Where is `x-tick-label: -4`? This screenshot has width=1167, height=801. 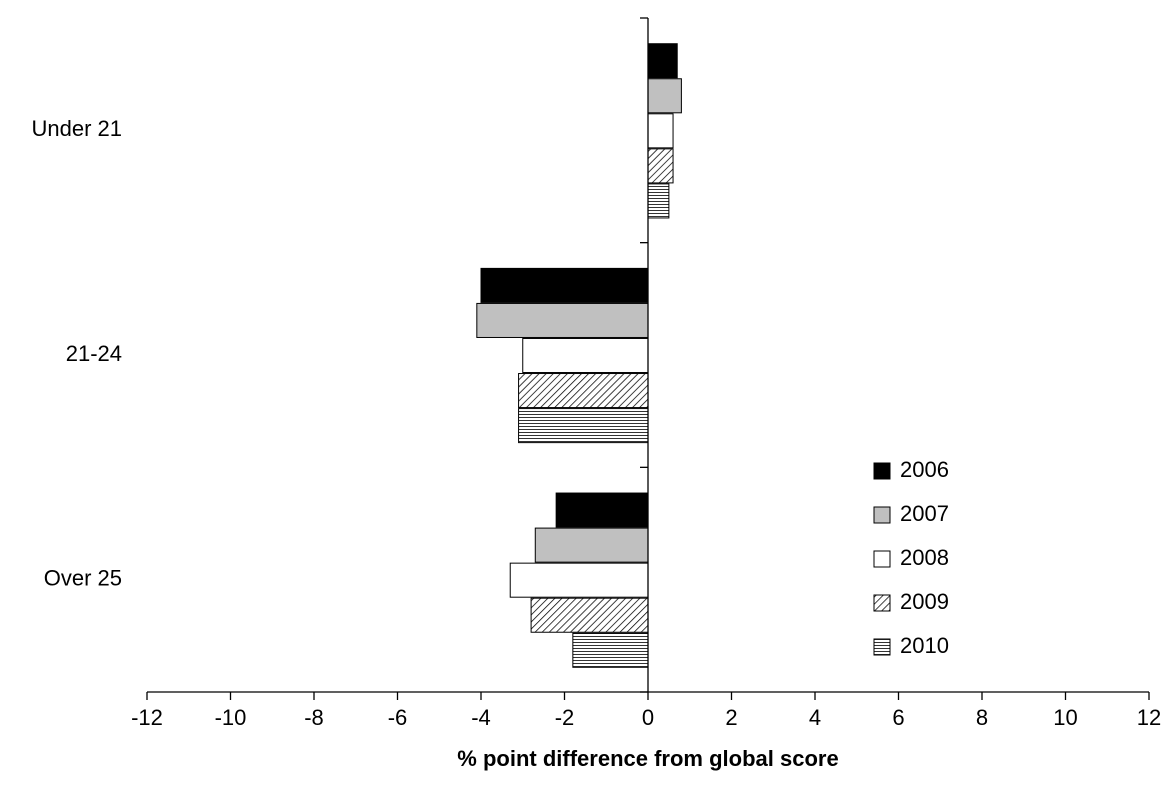
x-tick-label: -4 is located at coordinates (481, 717).